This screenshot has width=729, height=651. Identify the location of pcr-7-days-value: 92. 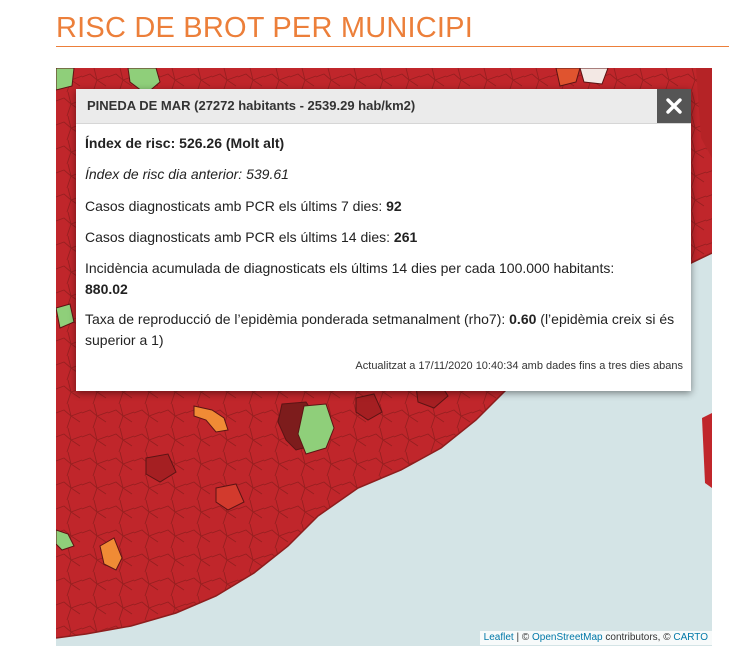
(394, 206).